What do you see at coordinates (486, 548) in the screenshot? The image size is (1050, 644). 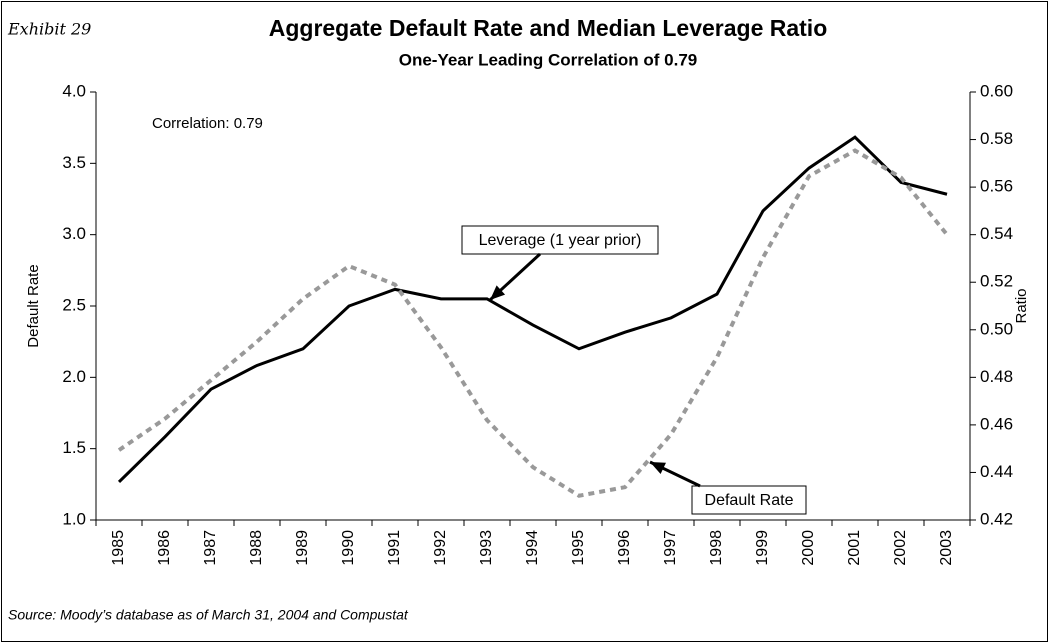 I see `x-tick-label: 1993` at bounding box center [486, 548].